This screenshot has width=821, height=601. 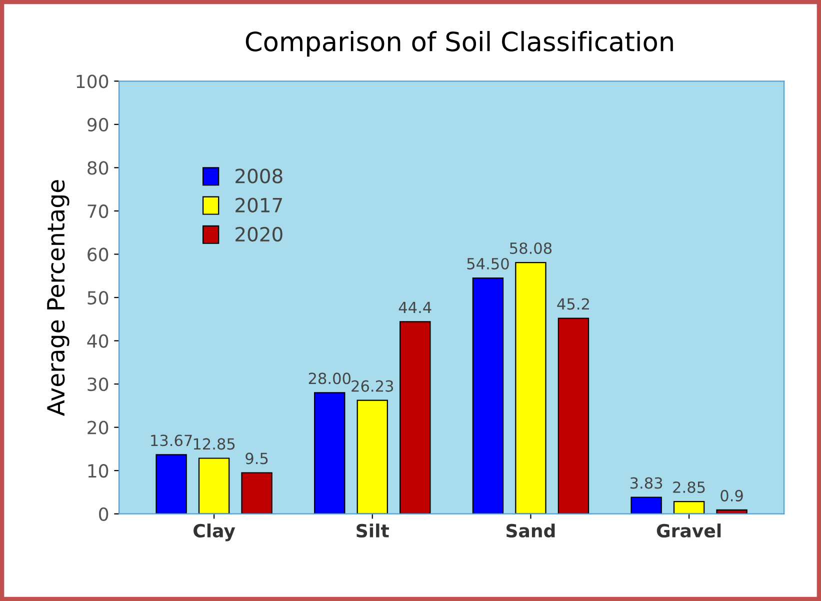 I want to click on x-tick-label: Silt, so click(x=372, y=531).